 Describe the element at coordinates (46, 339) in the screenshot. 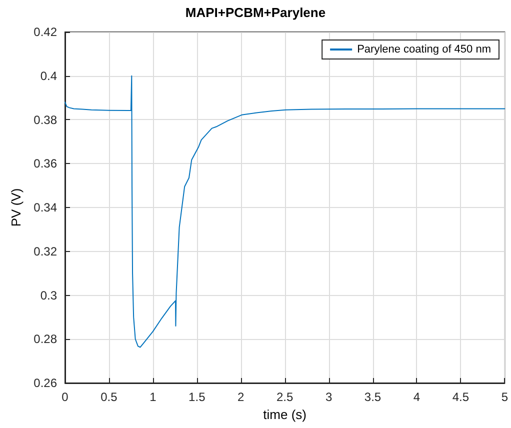

I see `y-tick-label: 0.28` at that location.